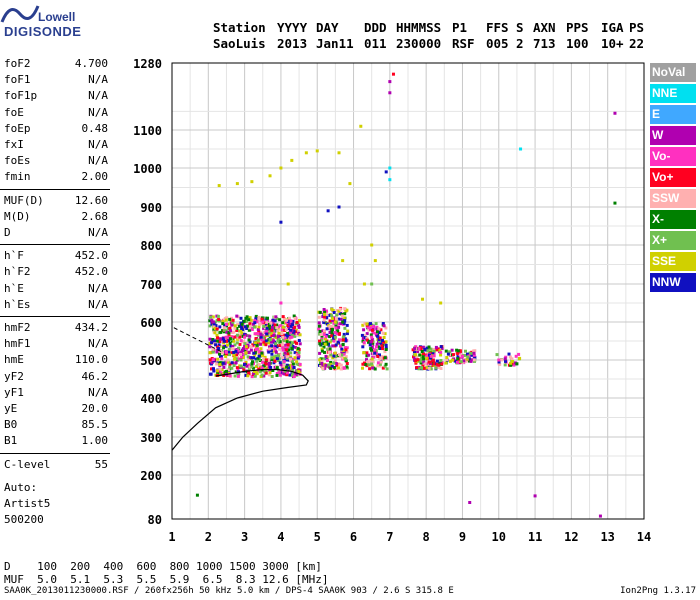  What do you see at coordinates (216, 345) in the screenshot?
I see `data-point-nnw` at bounding box center [216, 345].